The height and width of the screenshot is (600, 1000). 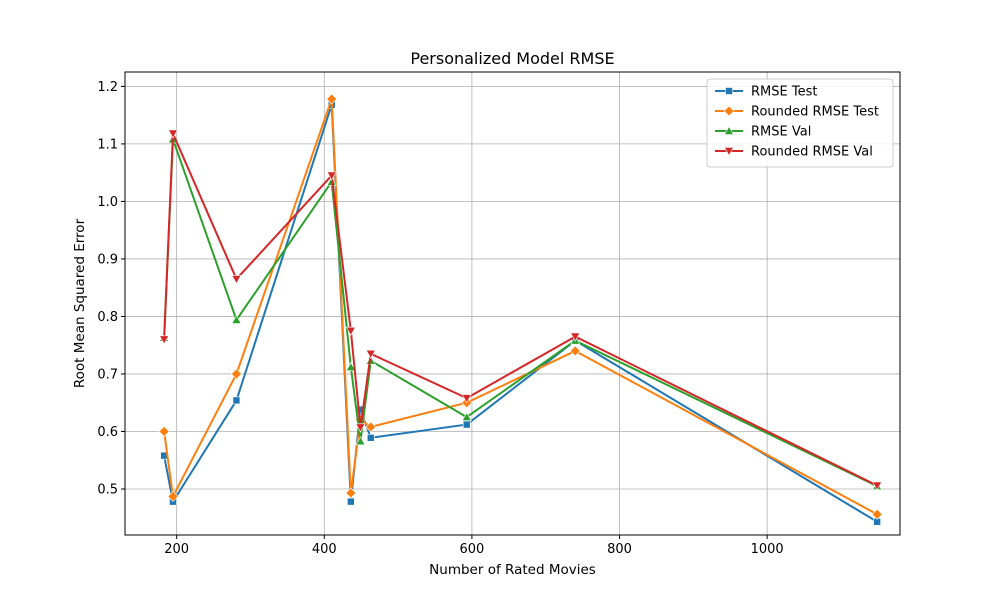 I want to click on x-tick-label: 800, so click(x=619, y=549).